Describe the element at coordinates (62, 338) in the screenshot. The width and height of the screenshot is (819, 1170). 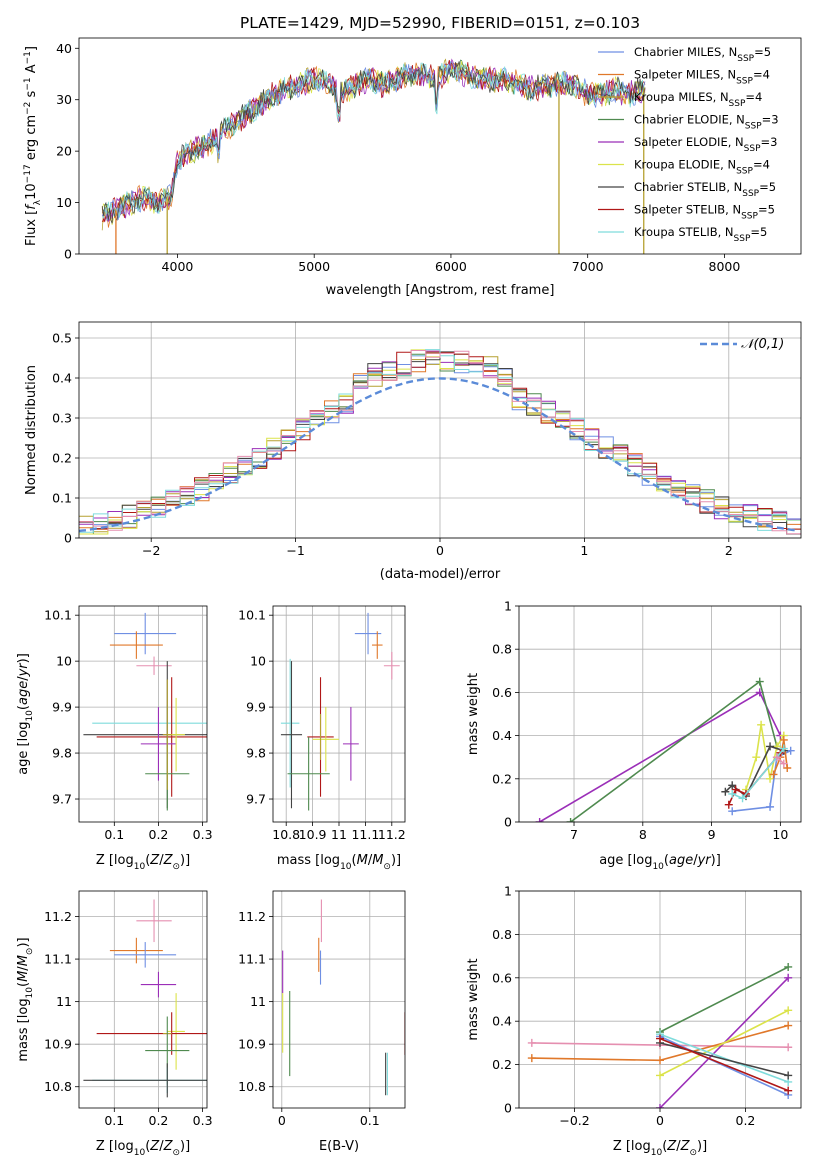
I see `y-tick-label: 0.5` at that location.